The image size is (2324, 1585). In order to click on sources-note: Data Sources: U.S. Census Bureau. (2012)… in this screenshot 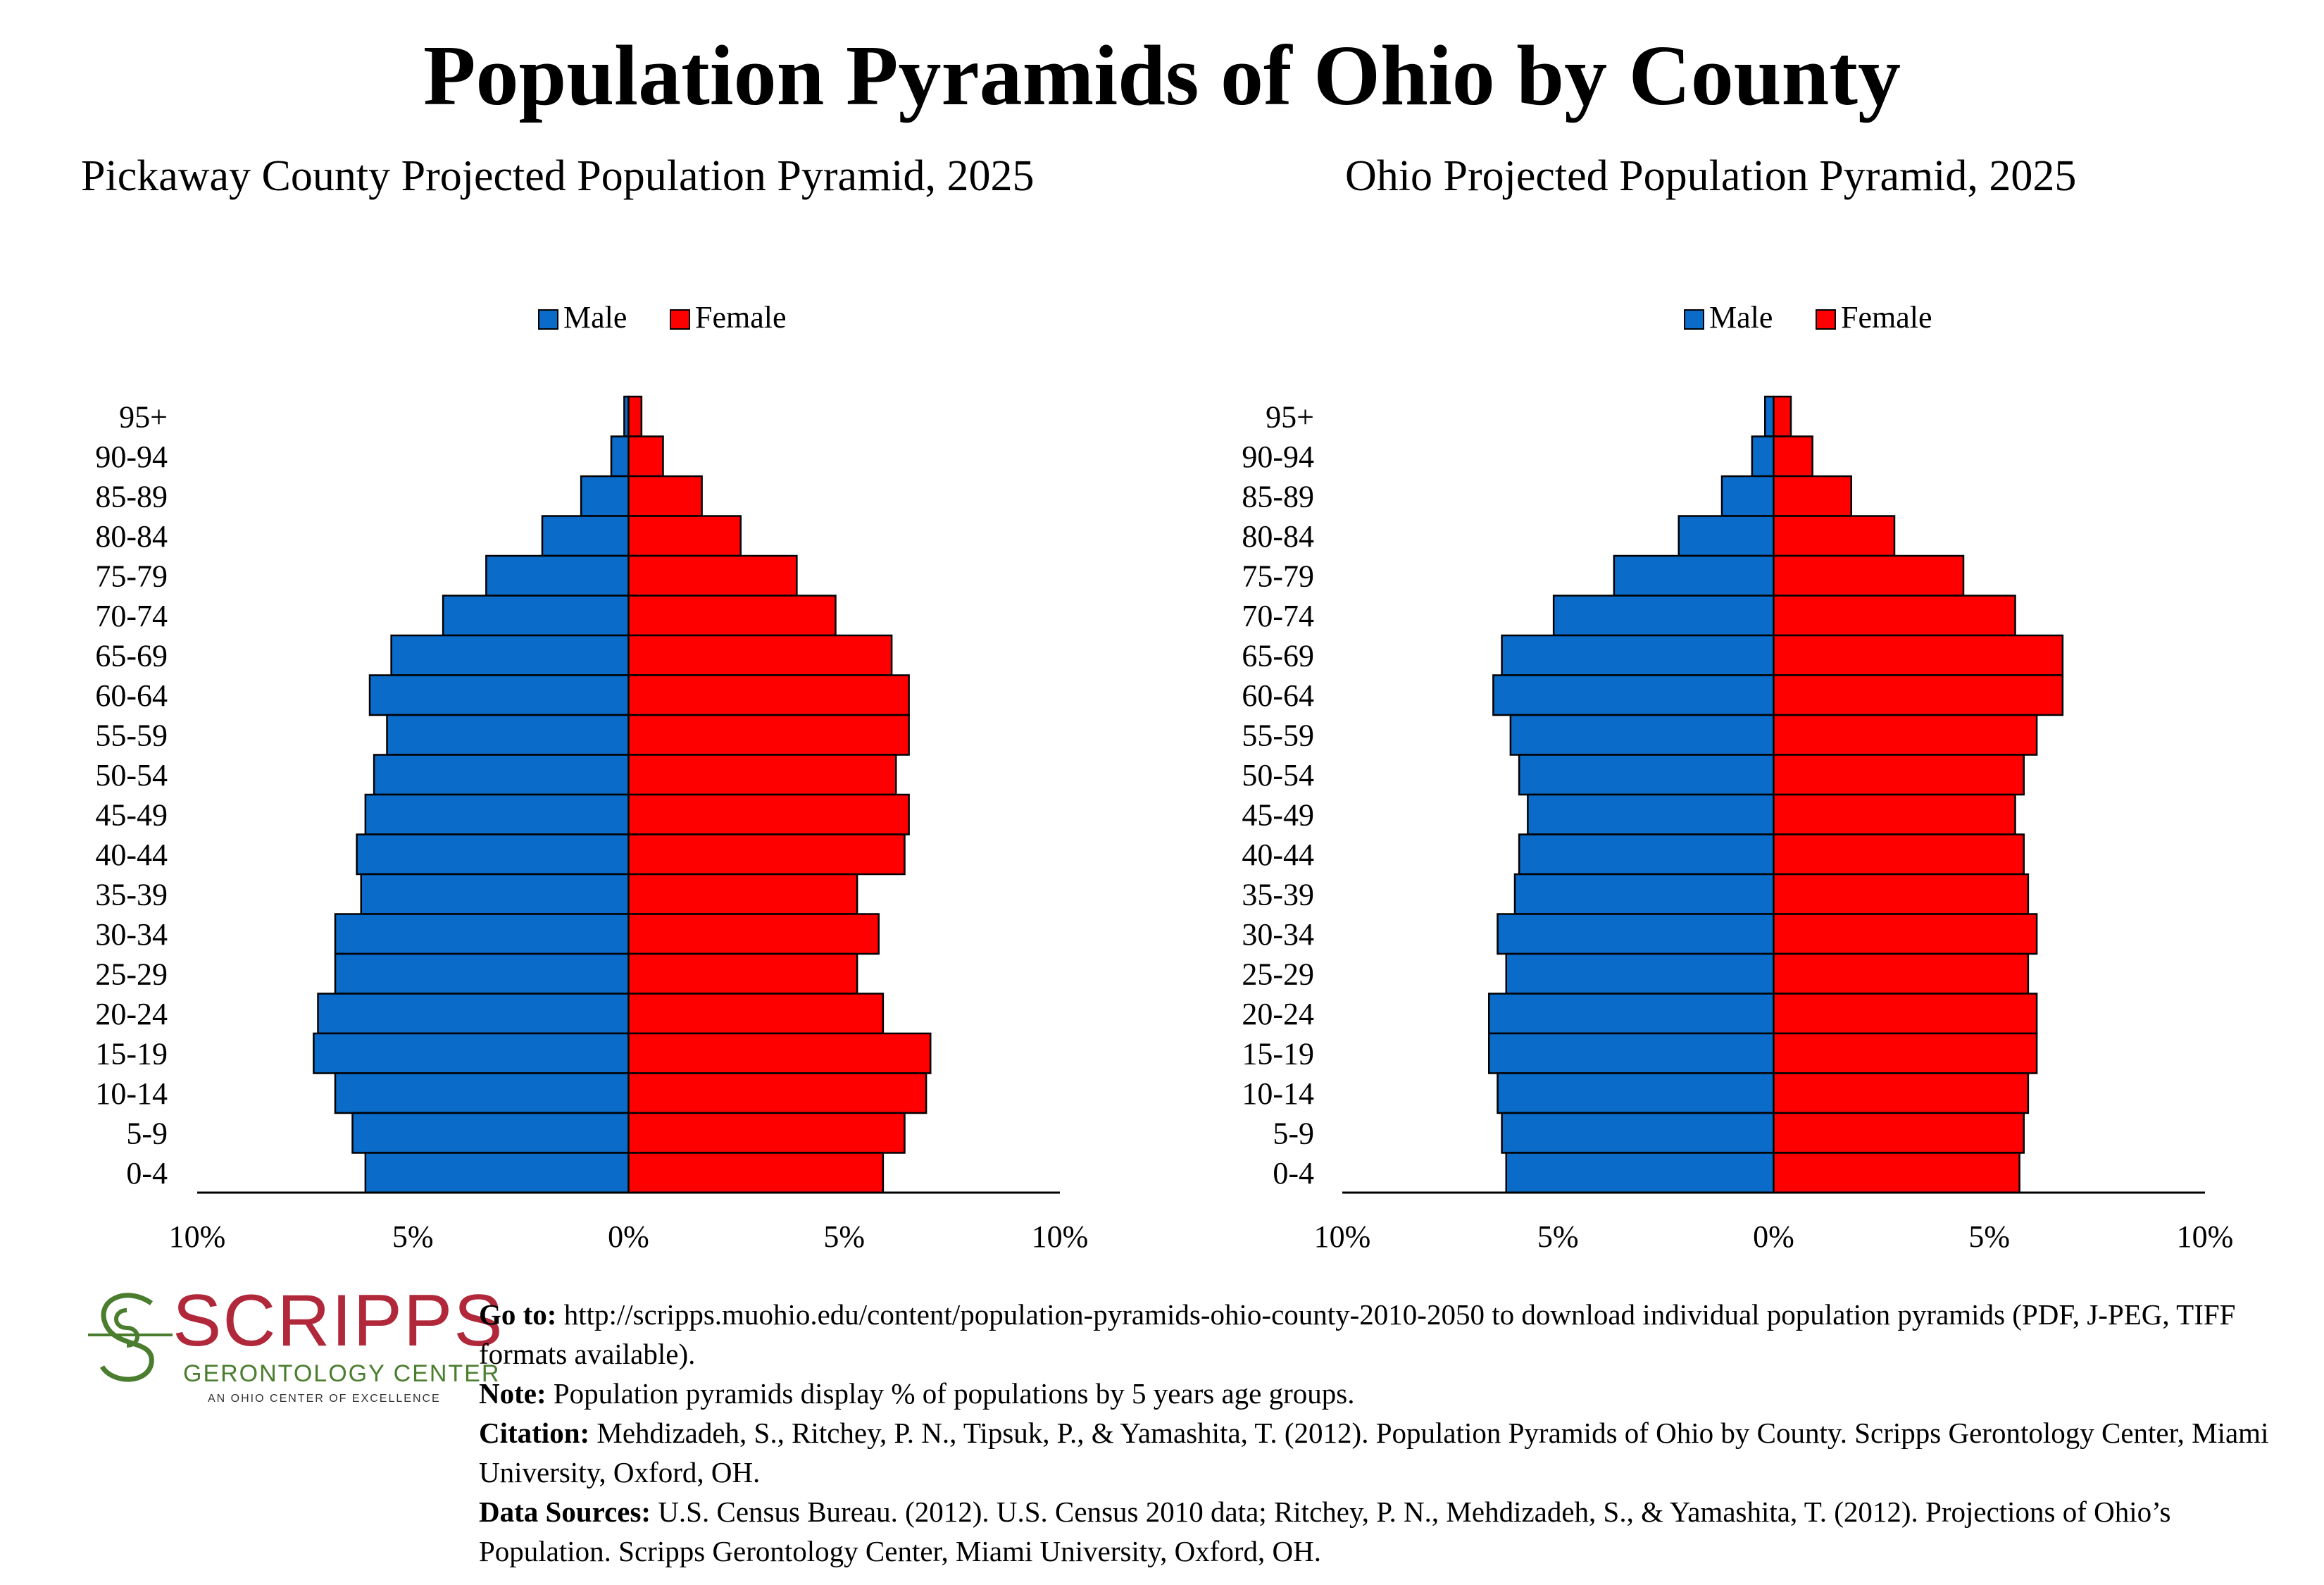, I will do `click(1394, 1531)`.